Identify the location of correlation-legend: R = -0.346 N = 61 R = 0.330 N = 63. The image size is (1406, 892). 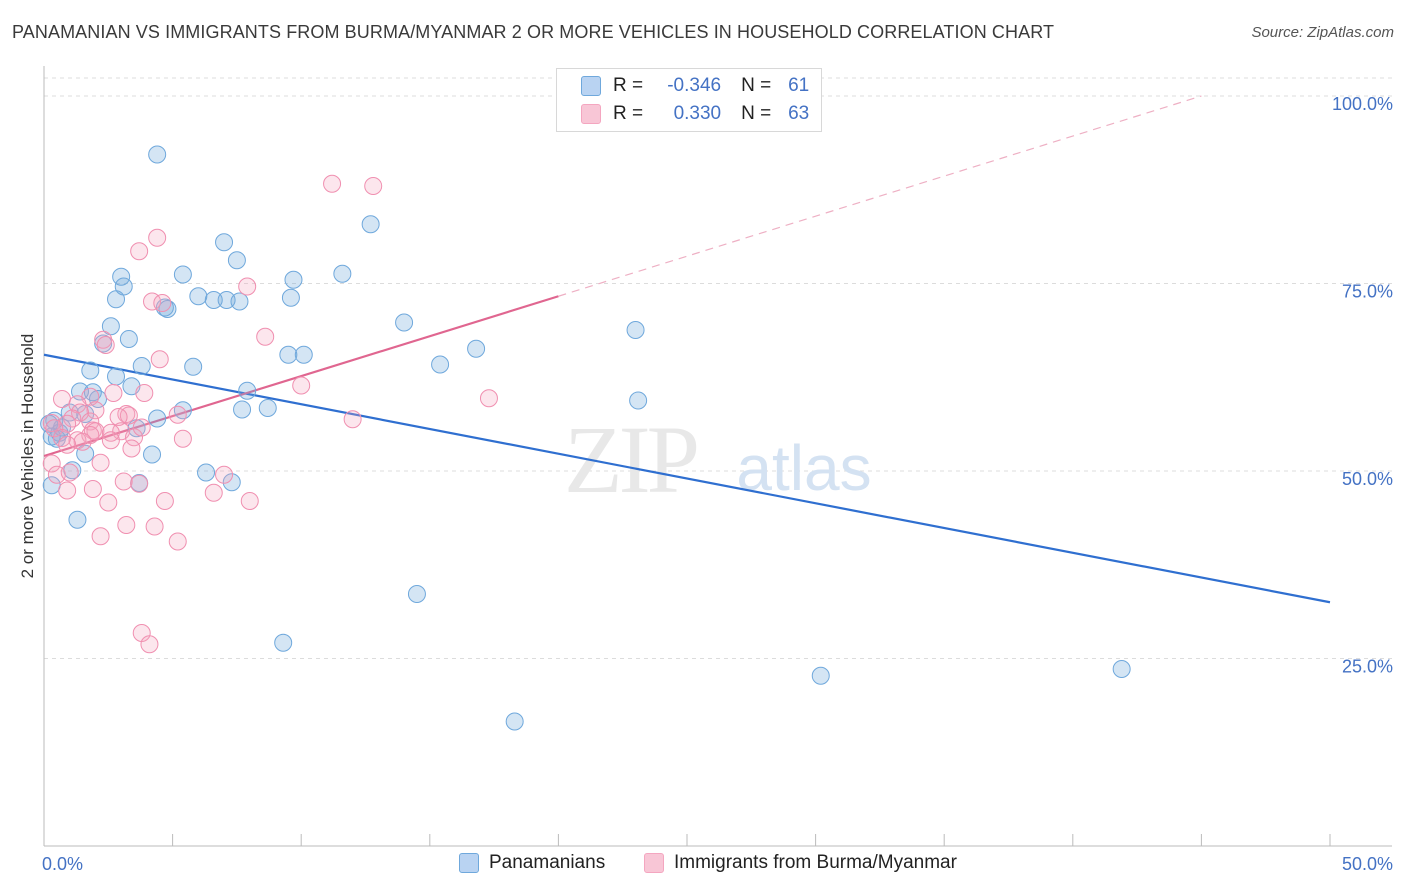
(689, 100).